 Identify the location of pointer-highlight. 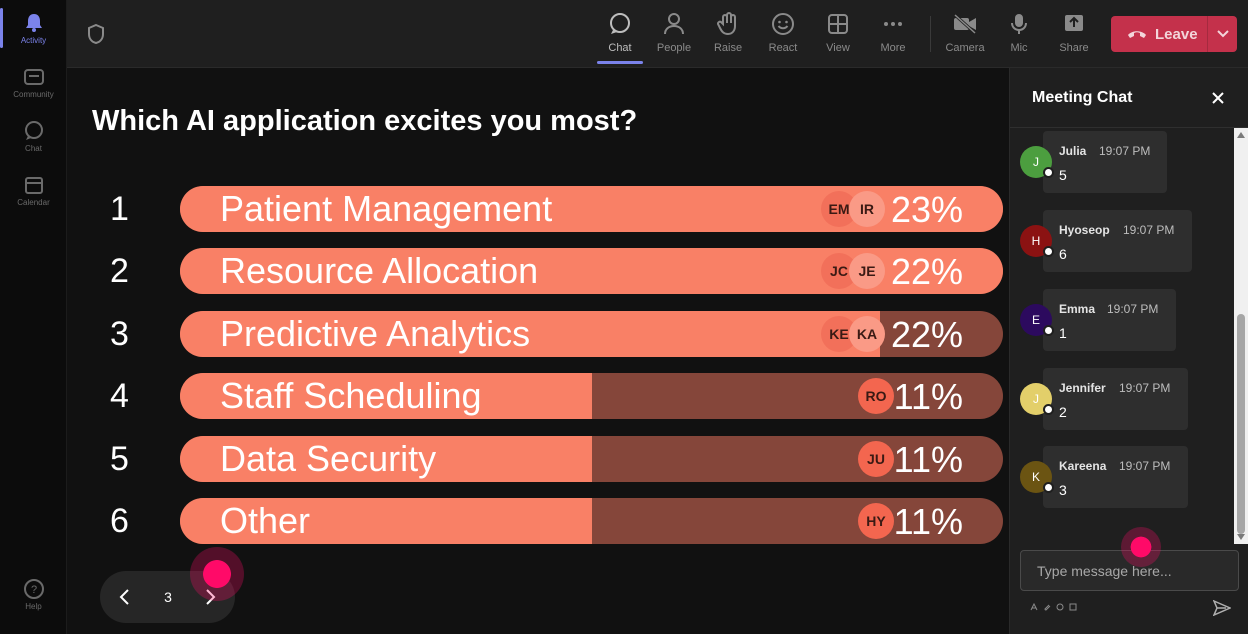
(1141, 547).